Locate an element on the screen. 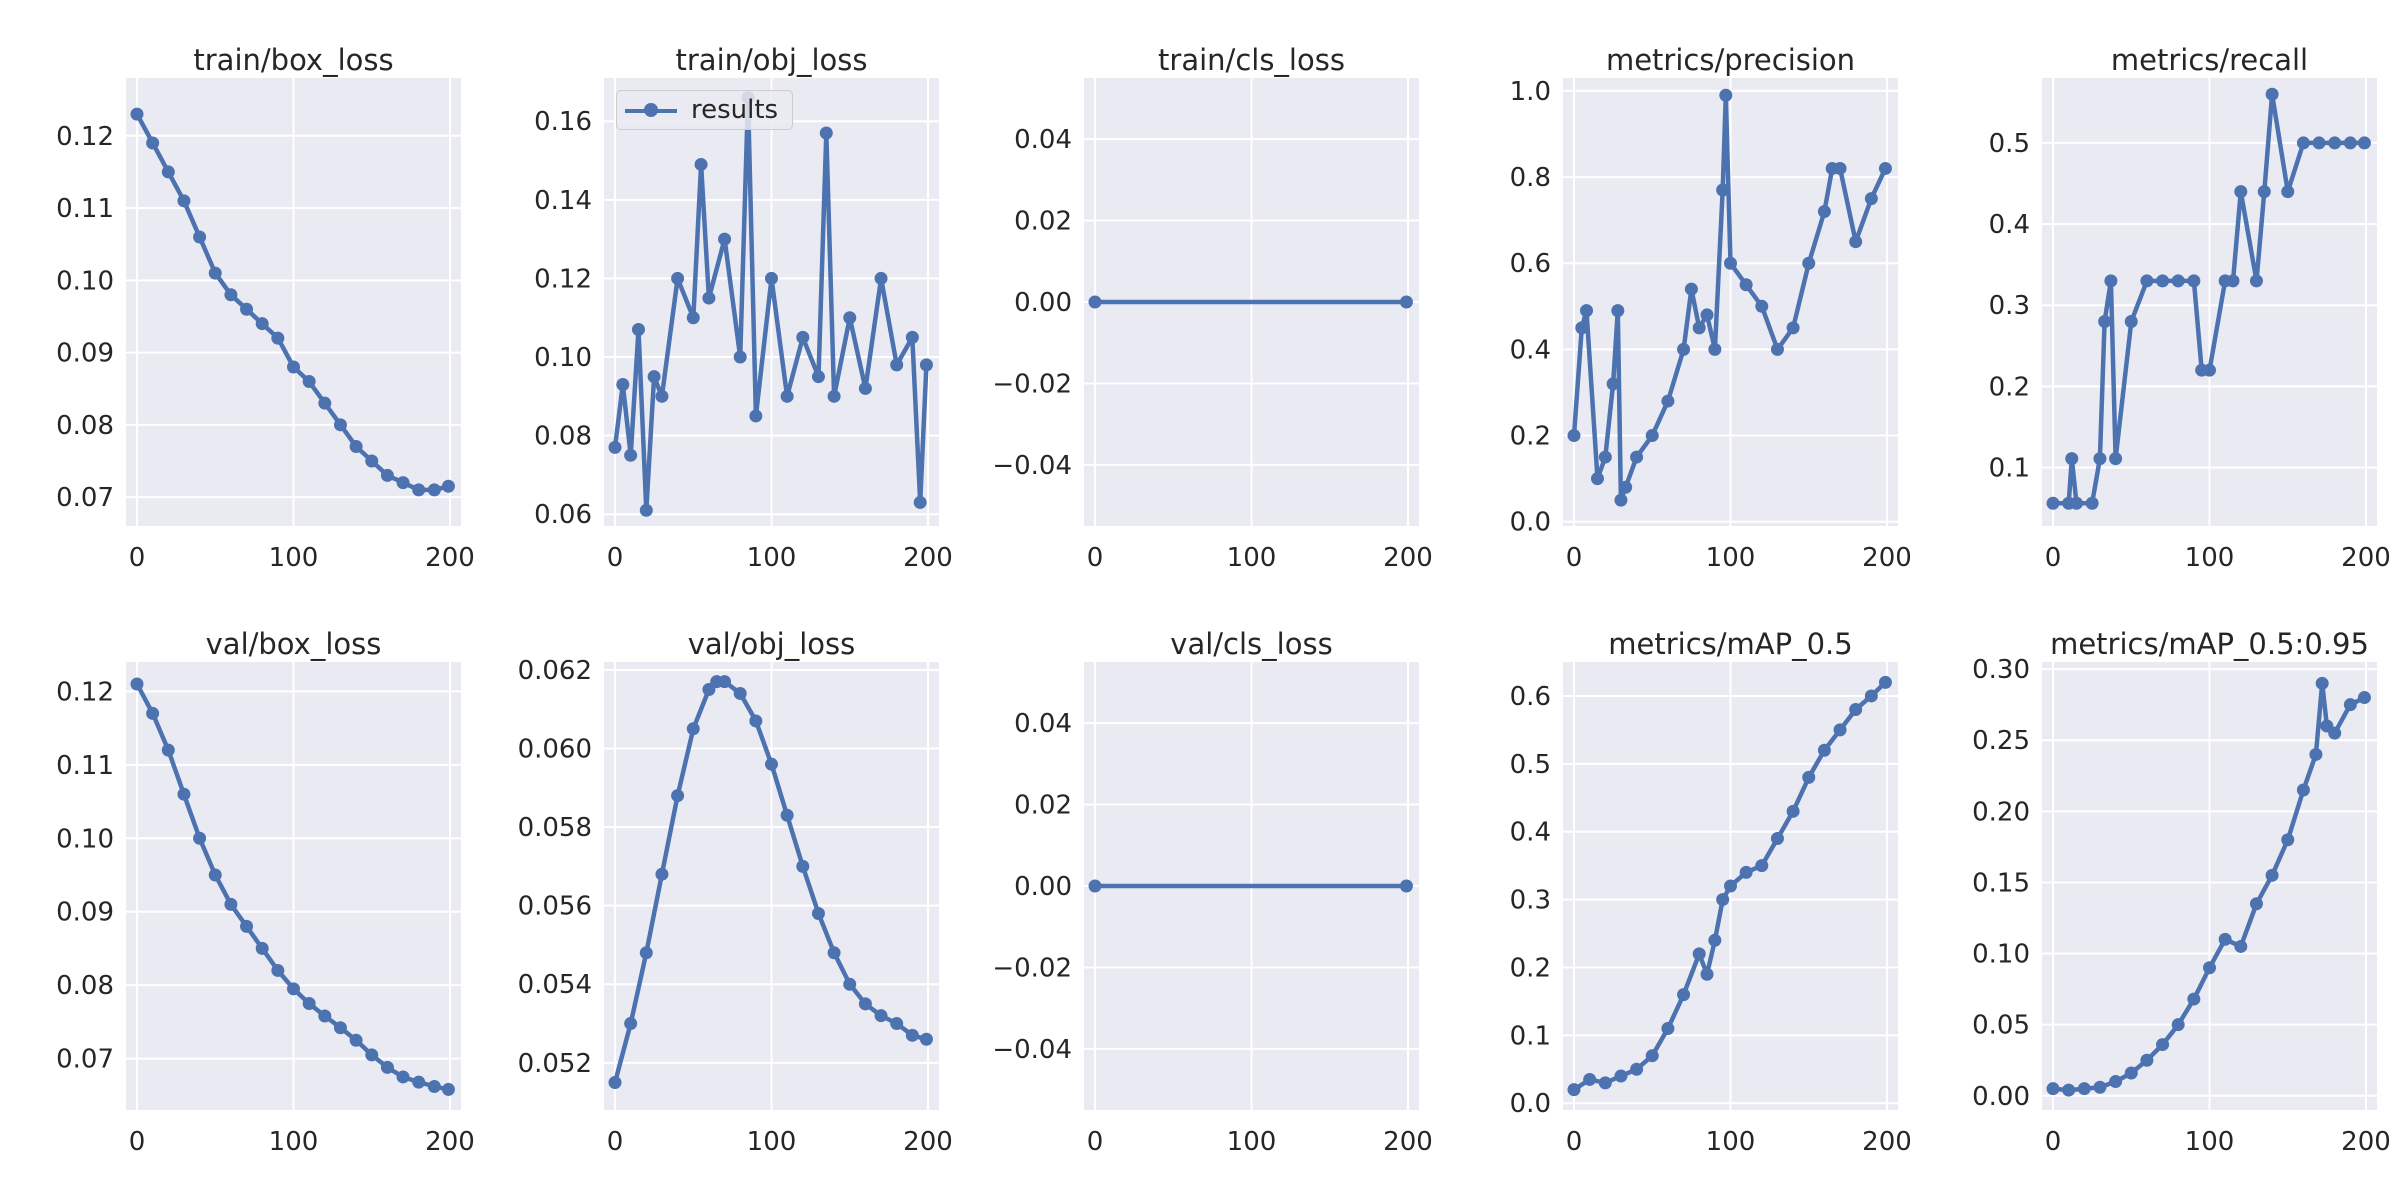  chart-svg: 0.1 0.2 0.3 0.4 0.5 0 100 200 is located at coordinates (2190, 325).